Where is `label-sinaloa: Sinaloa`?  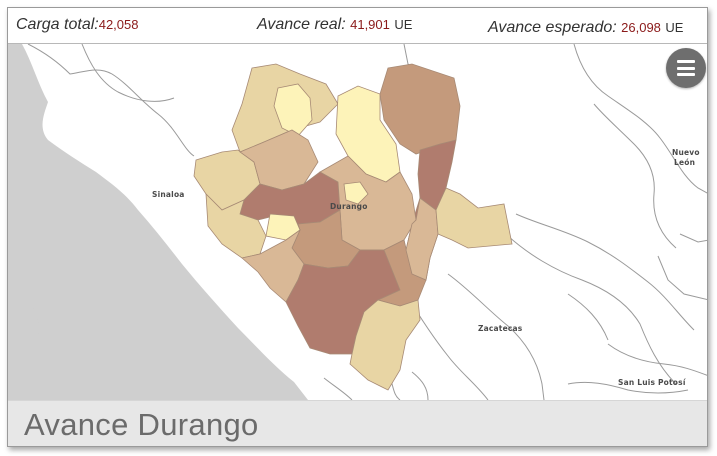
label-sinaloa: Sinaloa is located at coordinates (168, 194).